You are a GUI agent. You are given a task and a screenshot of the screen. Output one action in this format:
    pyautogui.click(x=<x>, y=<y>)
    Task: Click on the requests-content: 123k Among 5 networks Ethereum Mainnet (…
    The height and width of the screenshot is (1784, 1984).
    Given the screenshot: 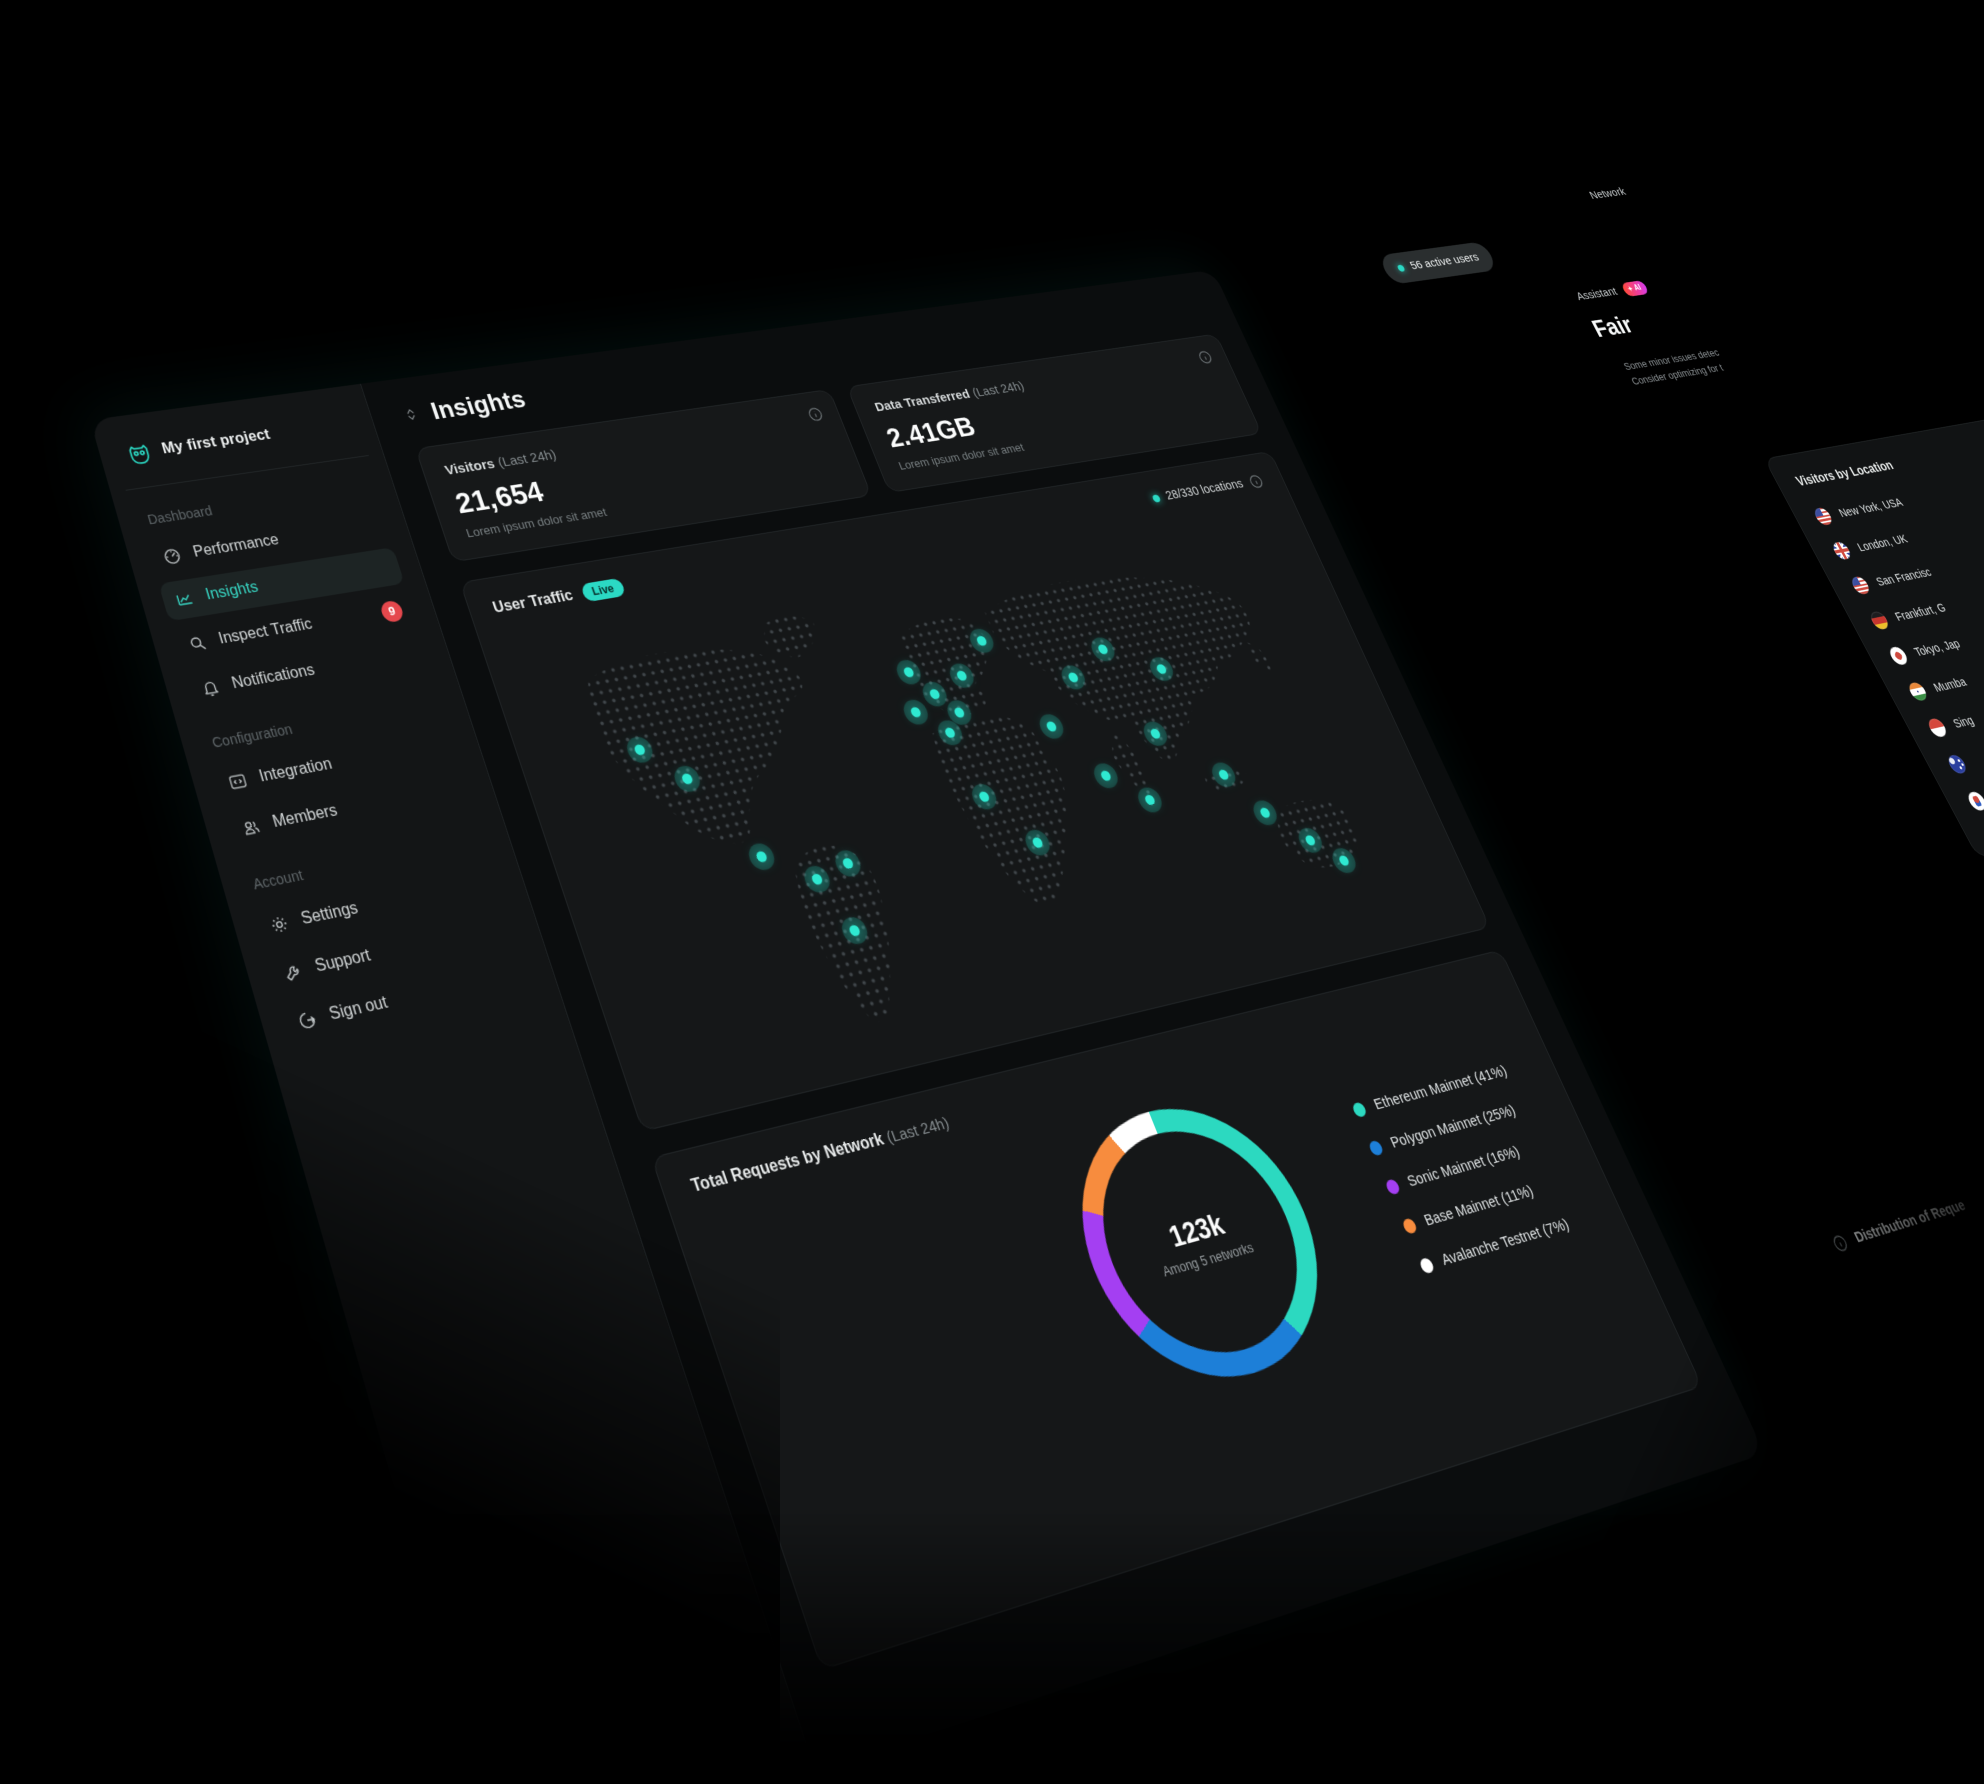 What is the action you would take?
    pyautogui.click(x=1162, y=1264)
    